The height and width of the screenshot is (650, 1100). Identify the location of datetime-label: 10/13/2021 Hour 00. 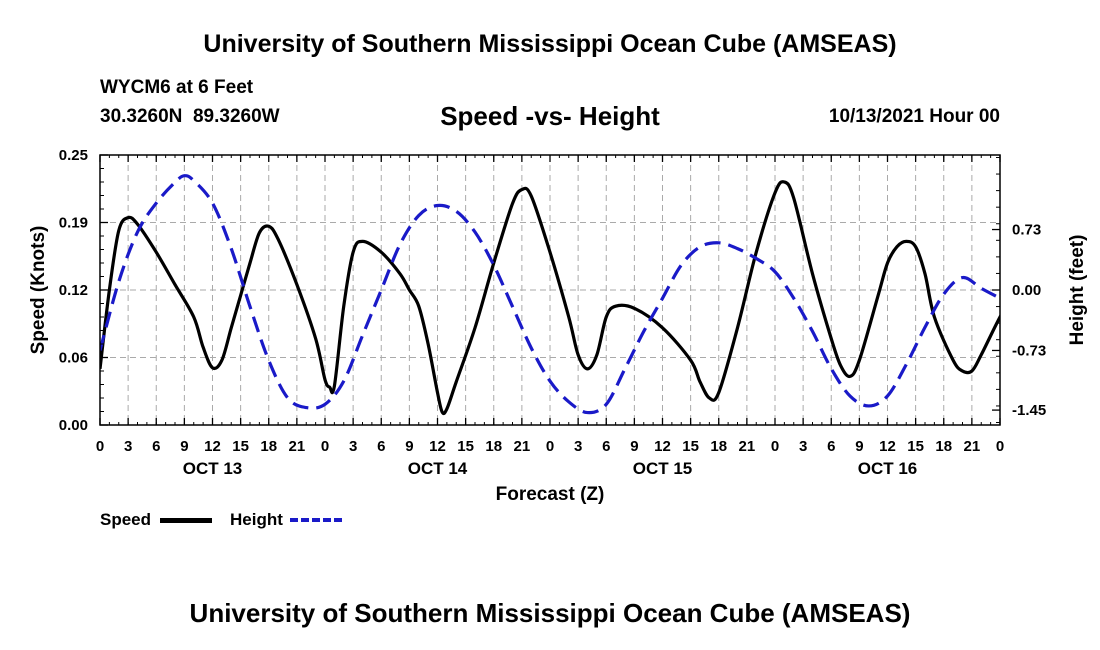
(914, 116).